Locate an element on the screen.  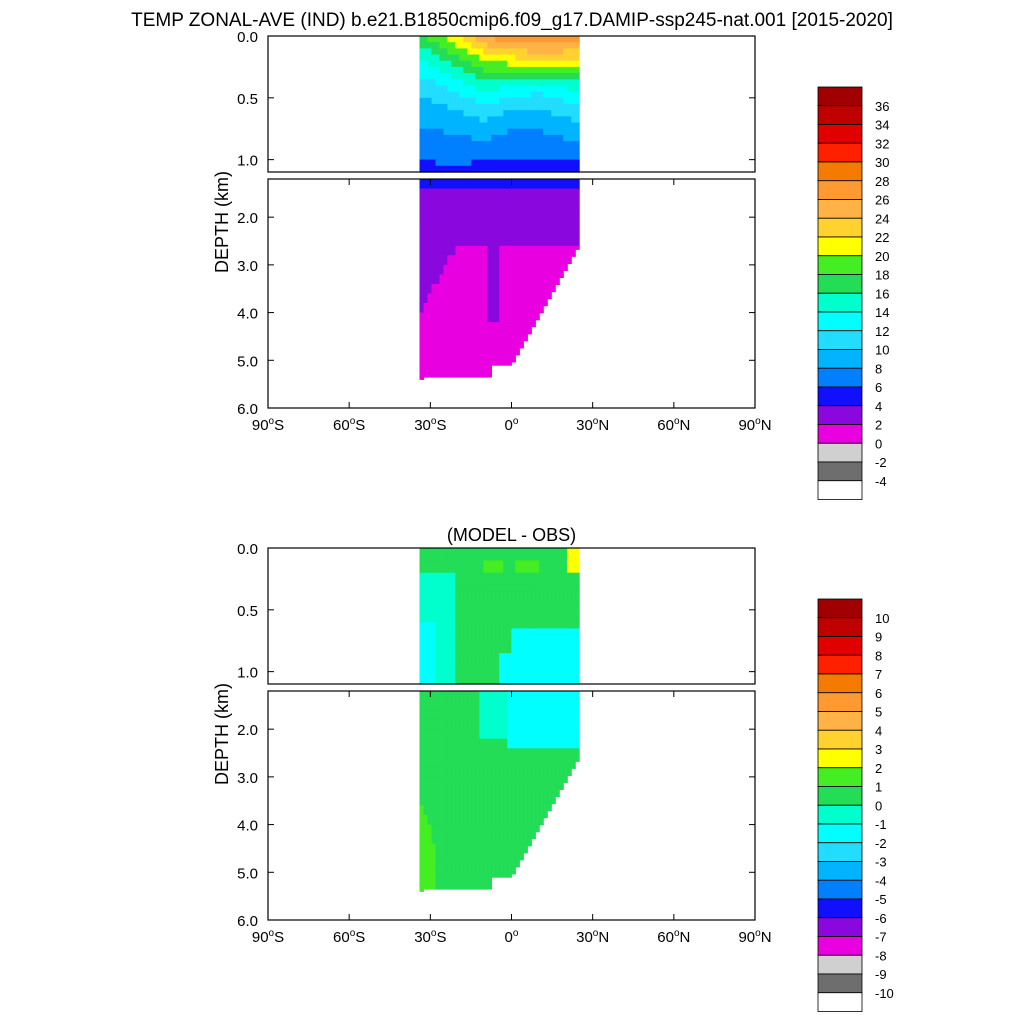
colorbar-label: 36 is located at coordinates (882, 106).